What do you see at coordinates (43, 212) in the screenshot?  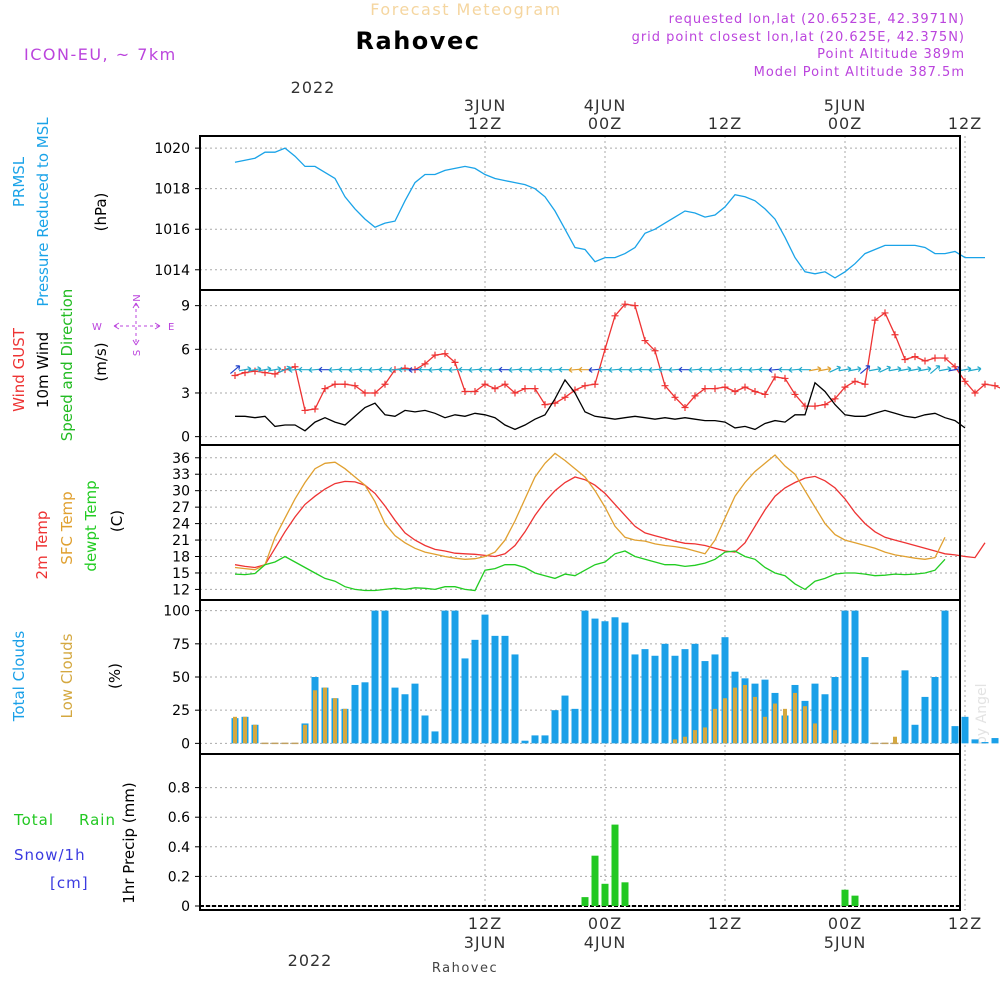 I see `label-pressure-msl: Pressure Reduced to MSL` at bounding box center [43, 212].